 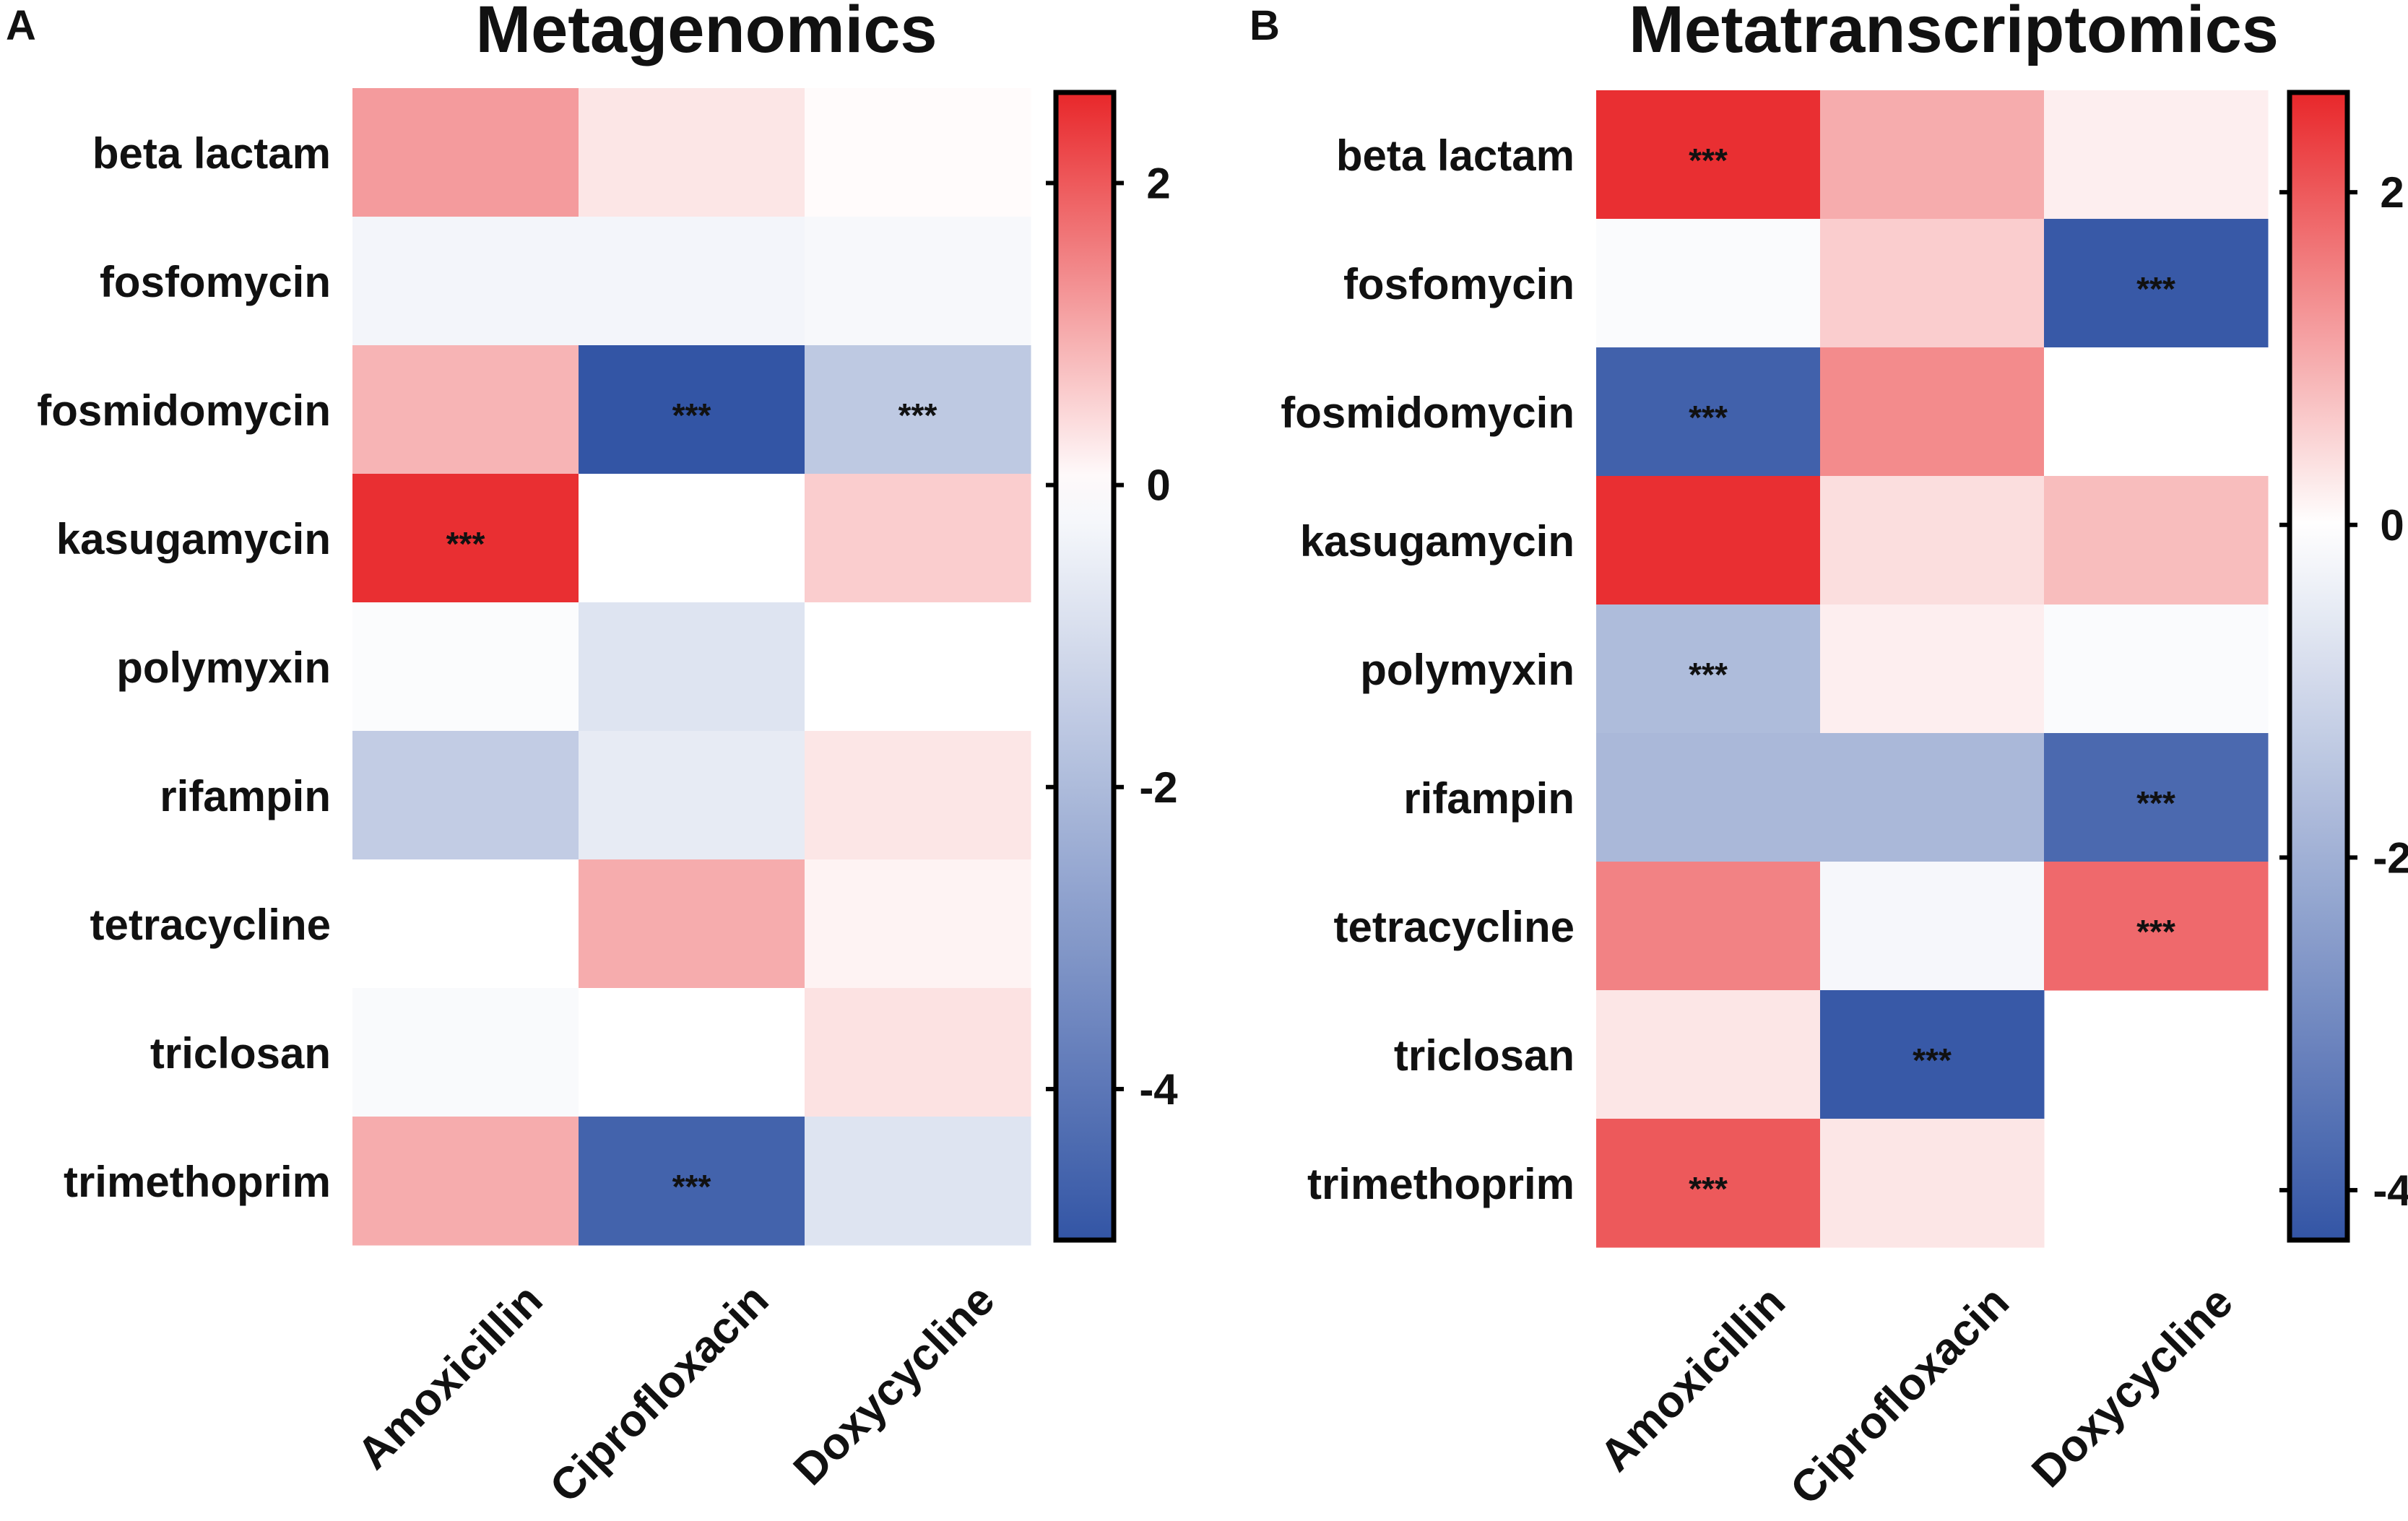 What do you see at coordinates (1954, 33) in the screenshot?
I see `panel-b-title: Metatranscriptomics` at bounding box center [1954, 33].